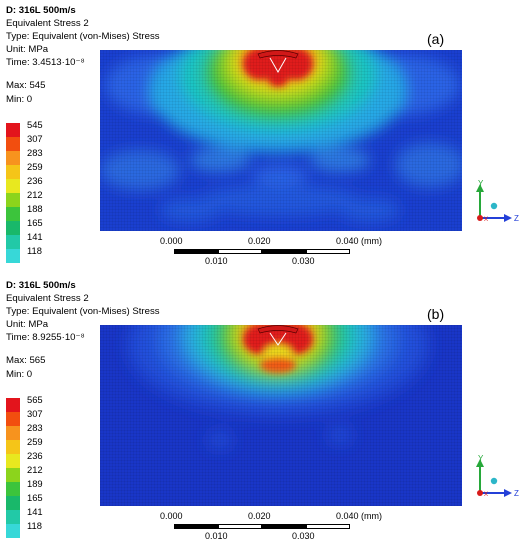  What do you see at coordinates (436, 314) in the screenshot?
I see `panel-label: (b)` at bounding box center [436, 314].